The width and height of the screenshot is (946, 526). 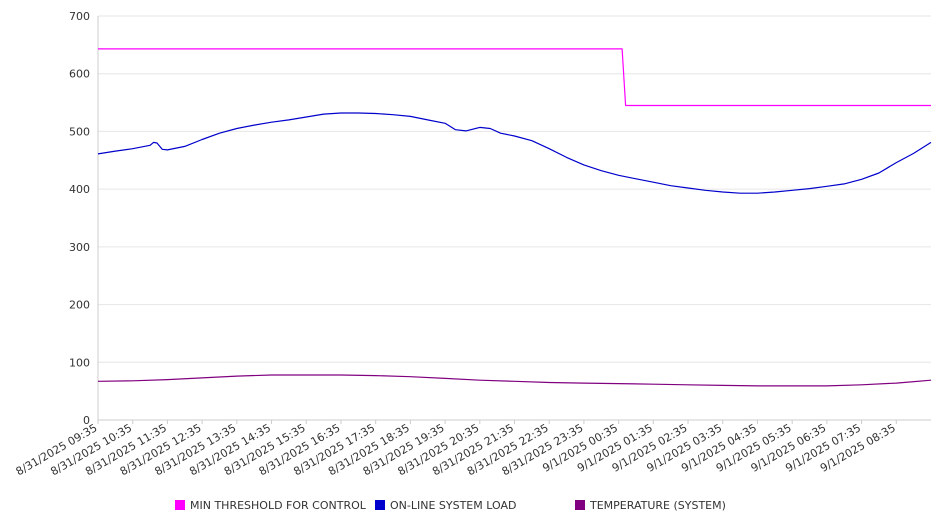 What do you see at coordinates (79, 131) in the screenshot?
I see `y-tick-label: 500` at bounding box center [79, 131].